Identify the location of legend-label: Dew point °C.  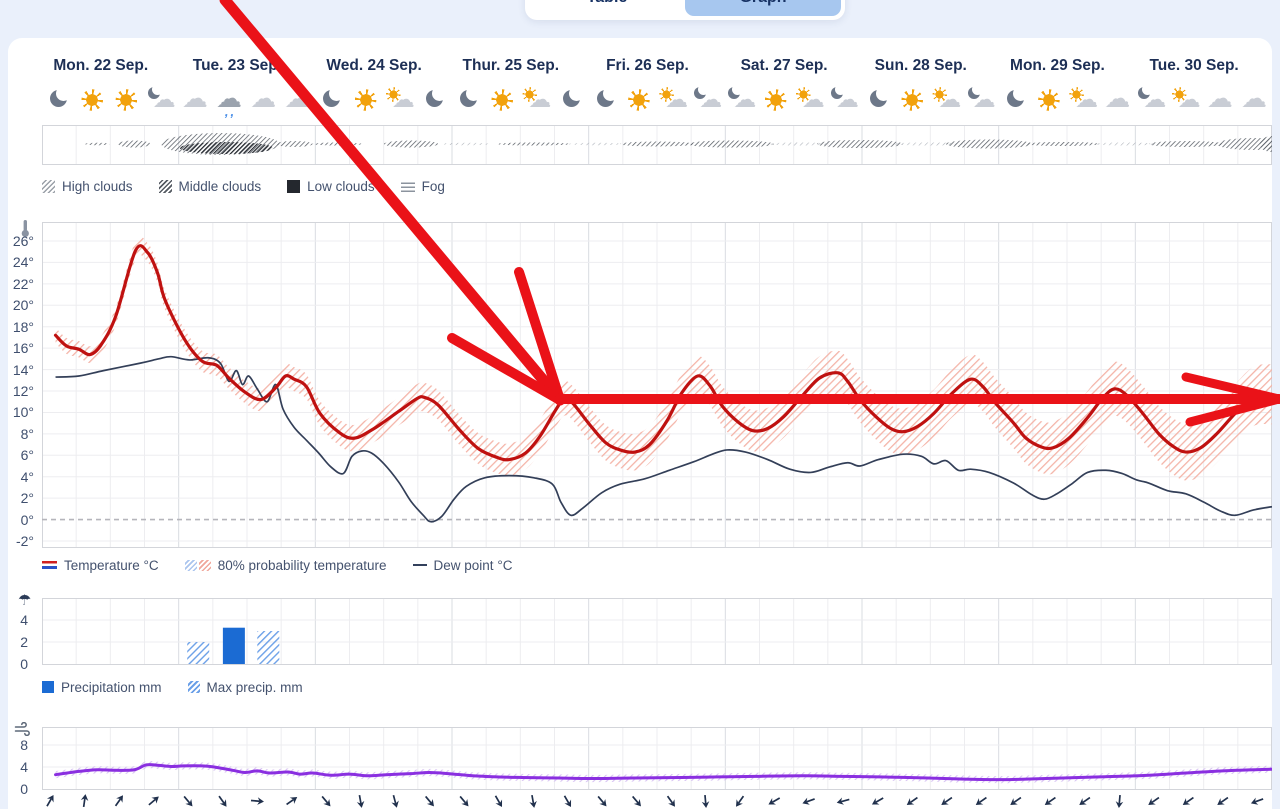
(473, 565).